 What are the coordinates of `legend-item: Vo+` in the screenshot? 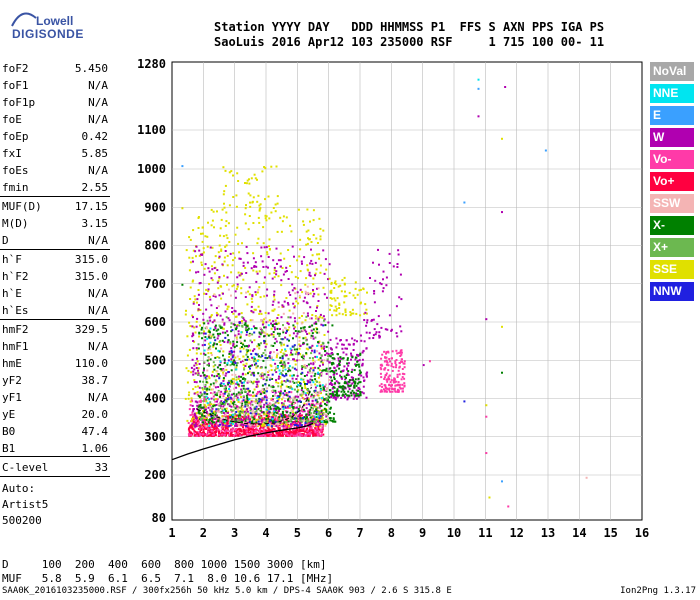 It's located at (672, 181).